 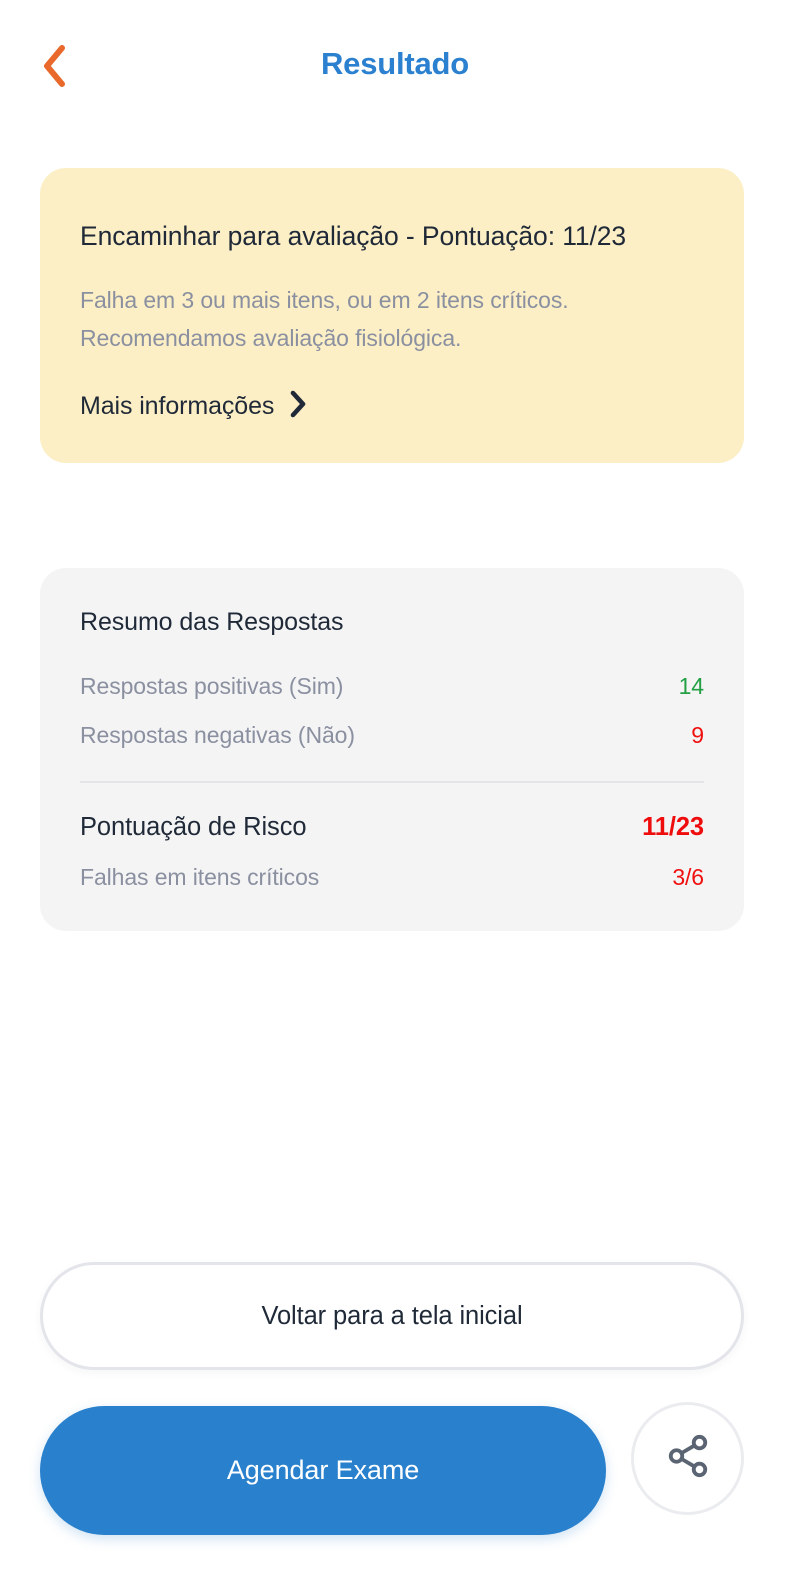 I want to click on summary-divider, so click(x=392, y=782).